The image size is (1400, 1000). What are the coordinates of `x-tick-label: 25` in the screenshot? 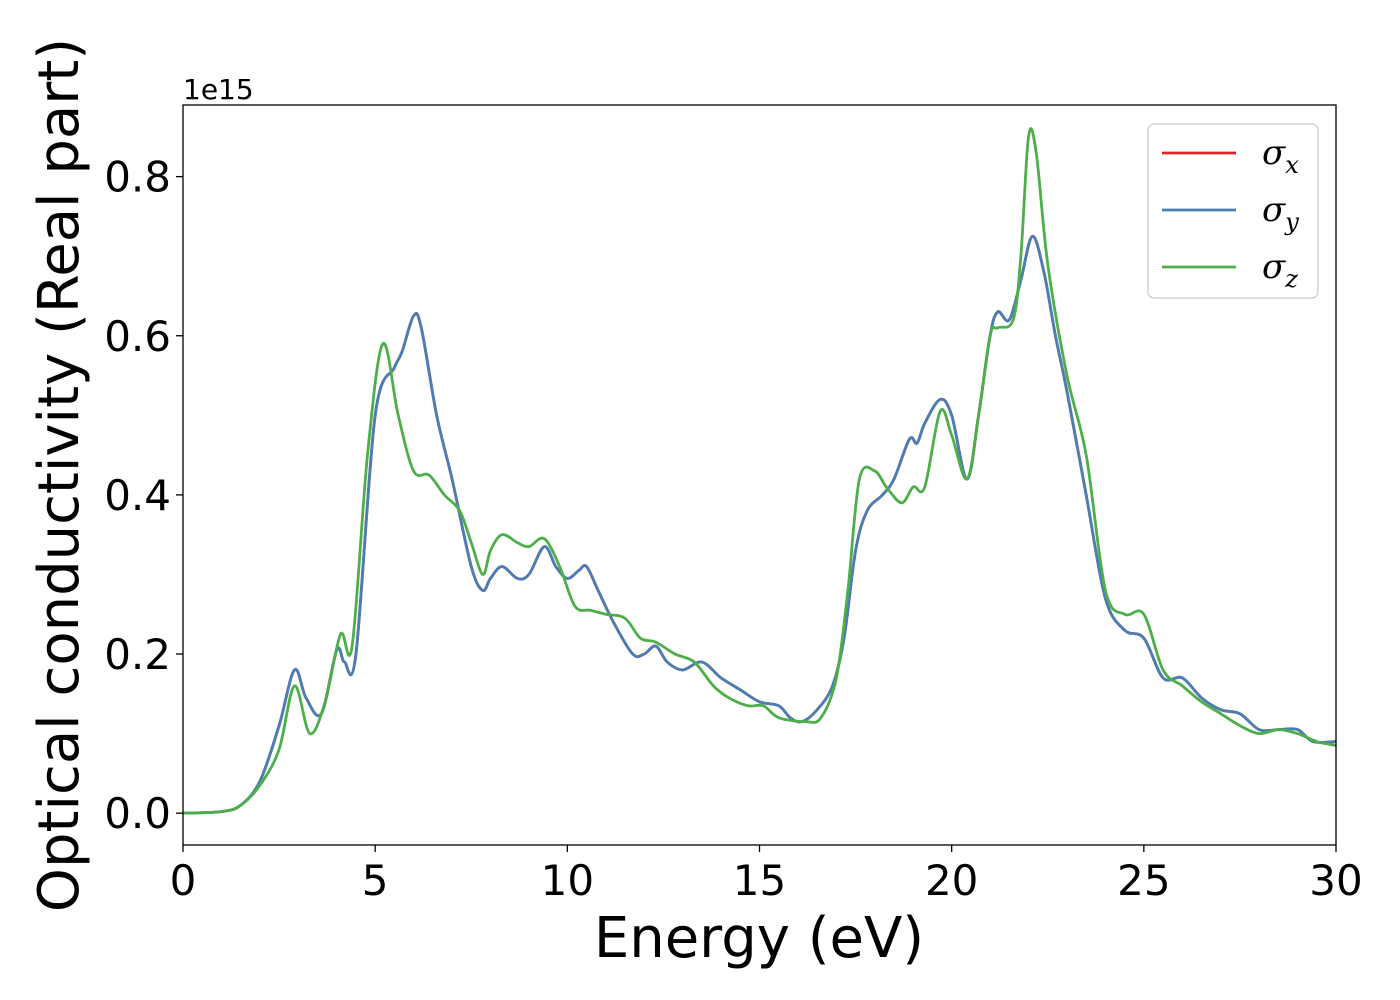 It's located at (1143, 880).